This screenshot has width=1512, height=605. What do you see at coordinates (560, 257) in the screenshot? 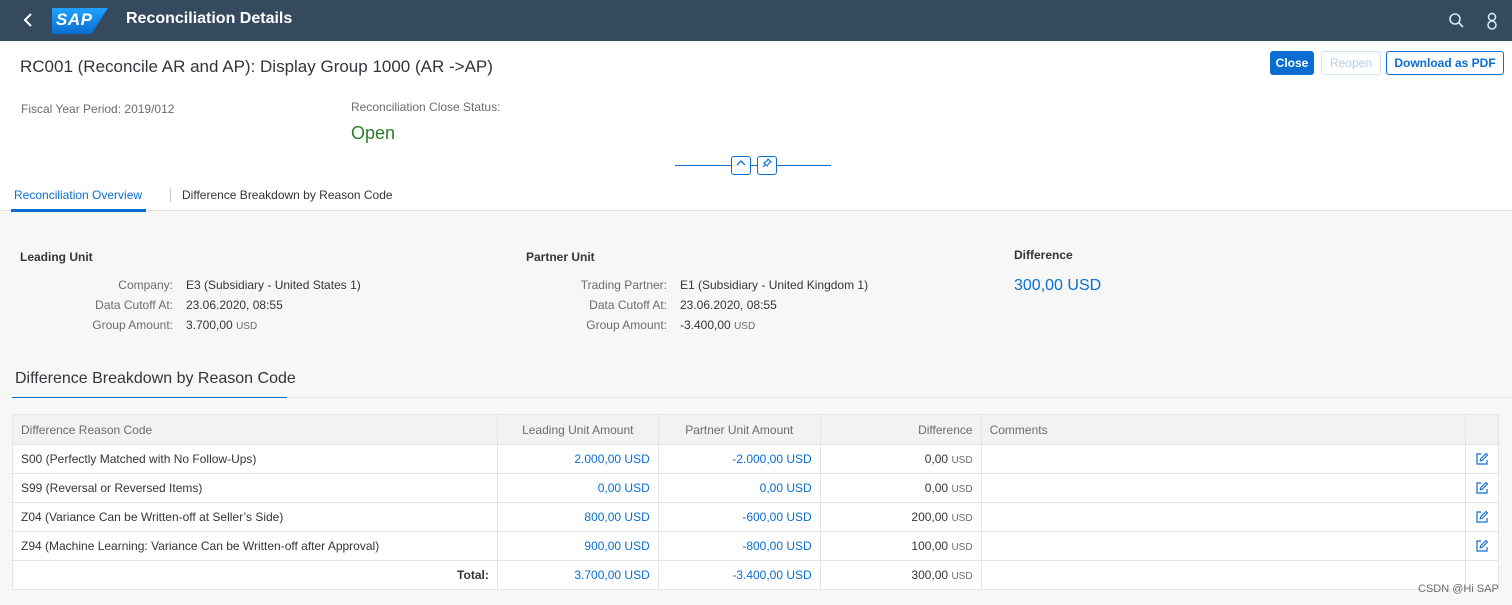
I see `partner-unit-heading: Partner Unit` at bounding box center [560, 257].